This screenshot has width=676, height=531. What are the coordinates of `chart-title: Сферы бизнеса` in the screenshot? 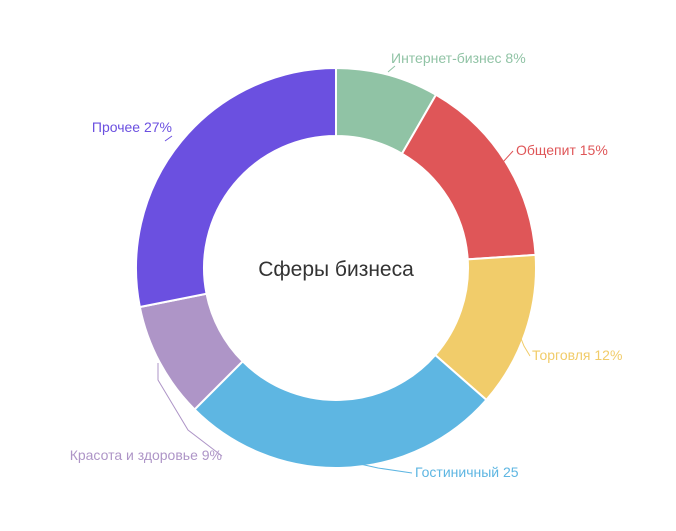 It's located at (336, 269).